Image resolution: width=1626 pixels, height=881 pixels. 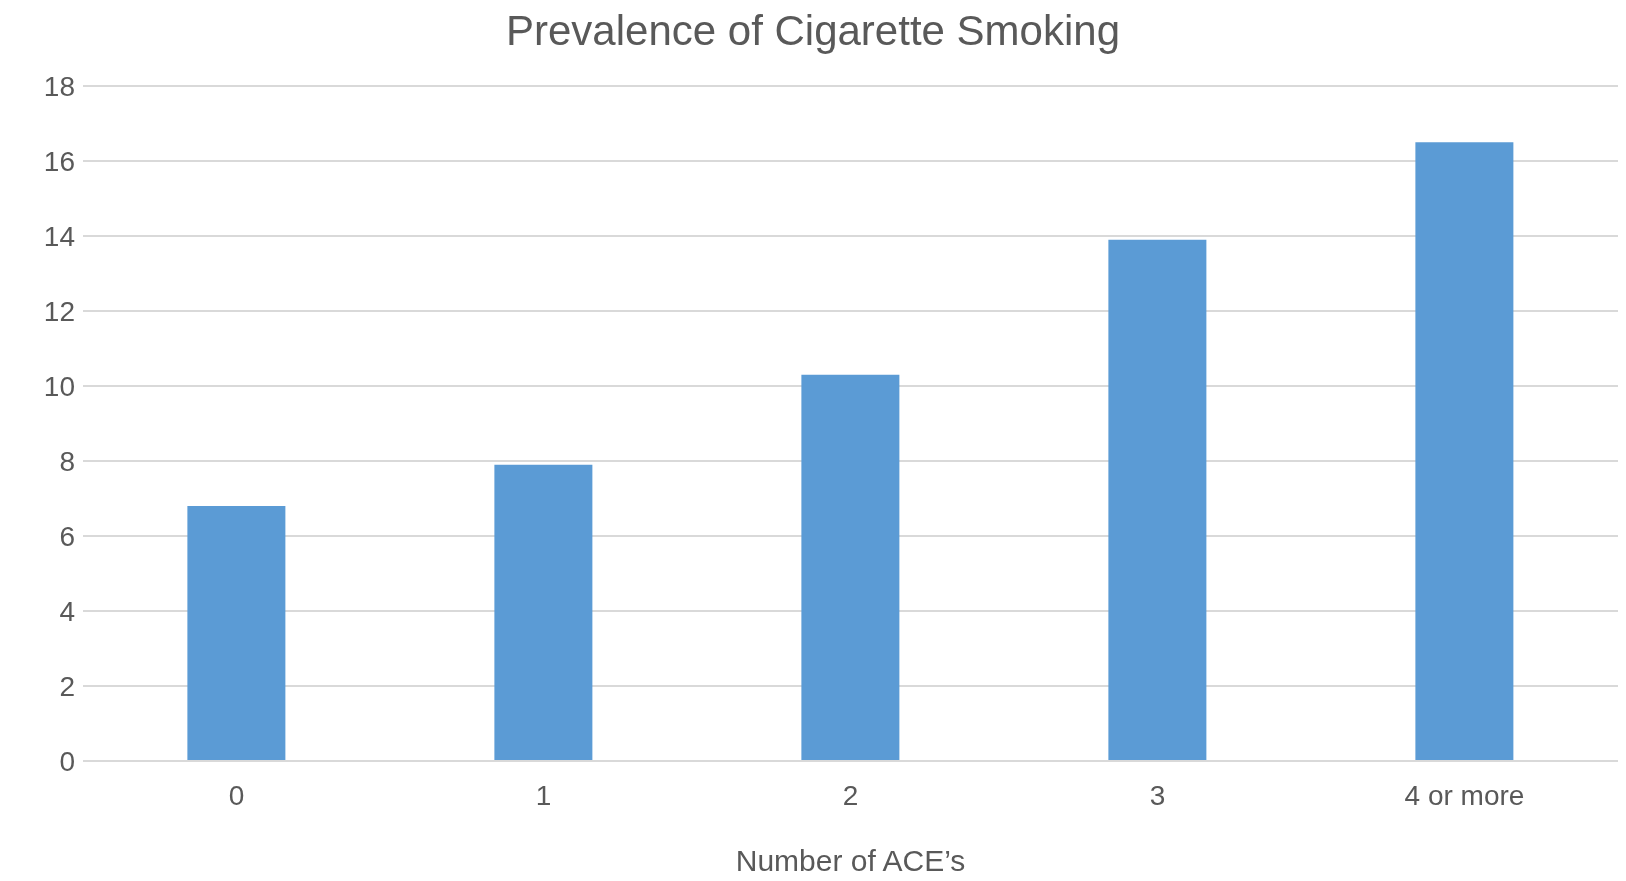 I want to click on x-tick-label: 2, so click(x=850, y=795).